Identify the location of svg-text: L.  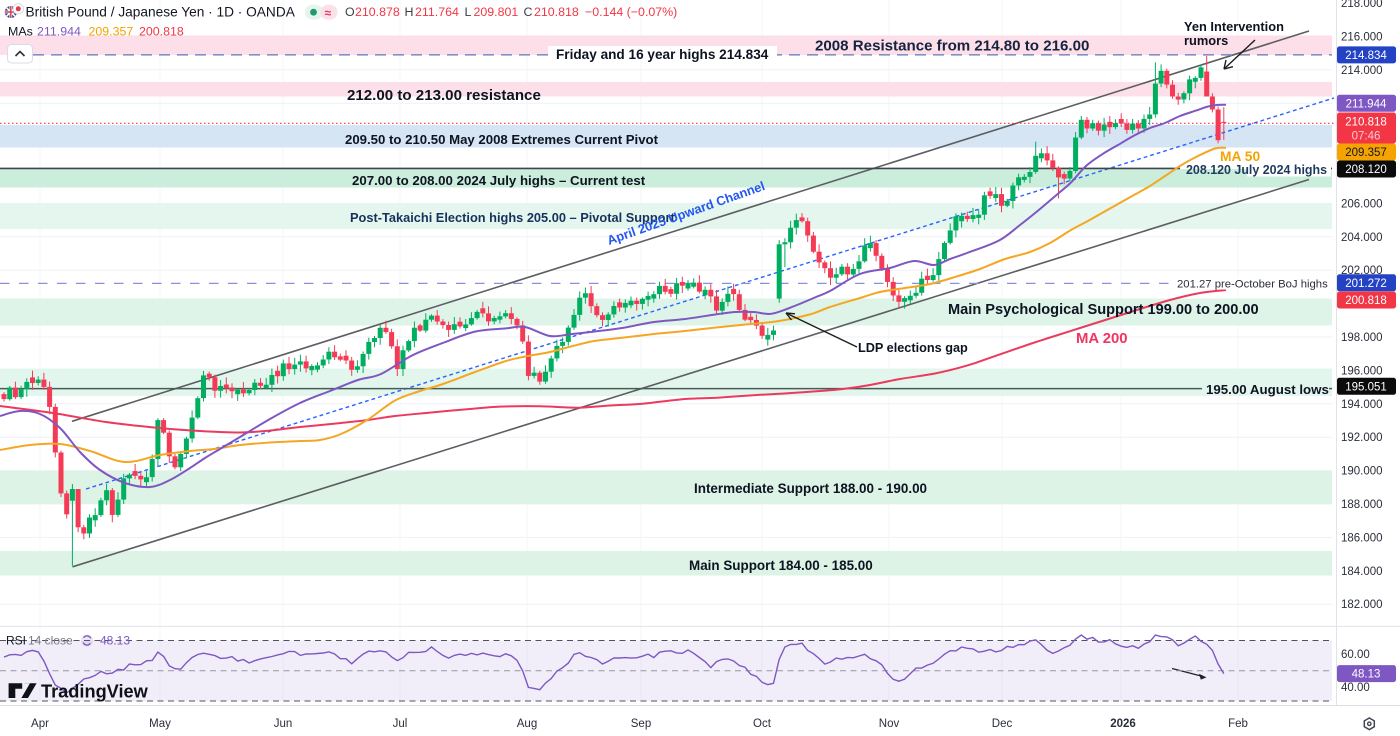
(468, 12).